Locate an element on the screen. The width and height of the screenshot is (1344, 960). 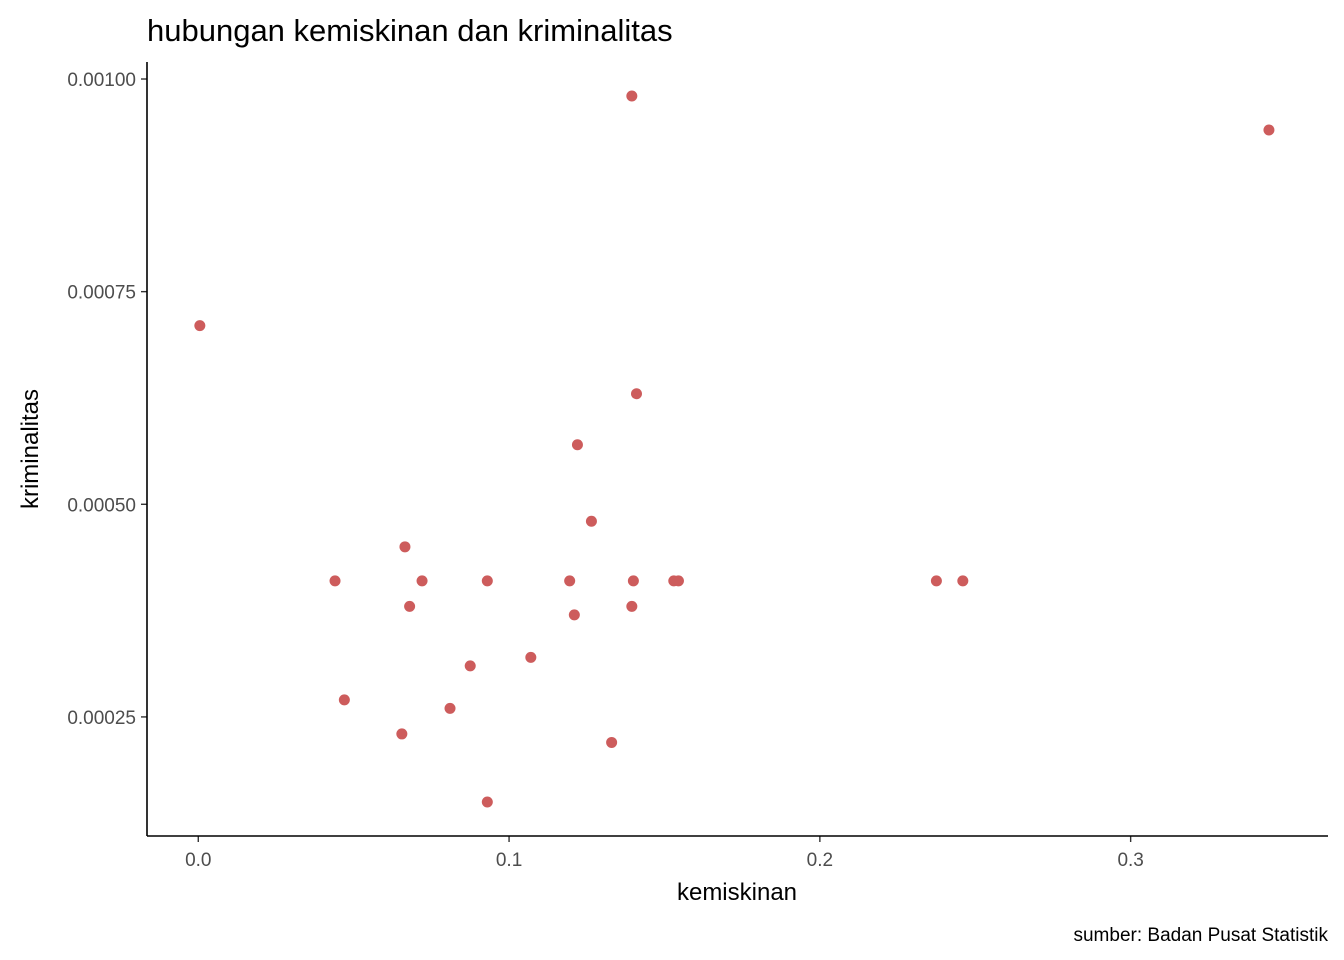
y-tick-label: 0.00050 is located at coordinates (101, 505).